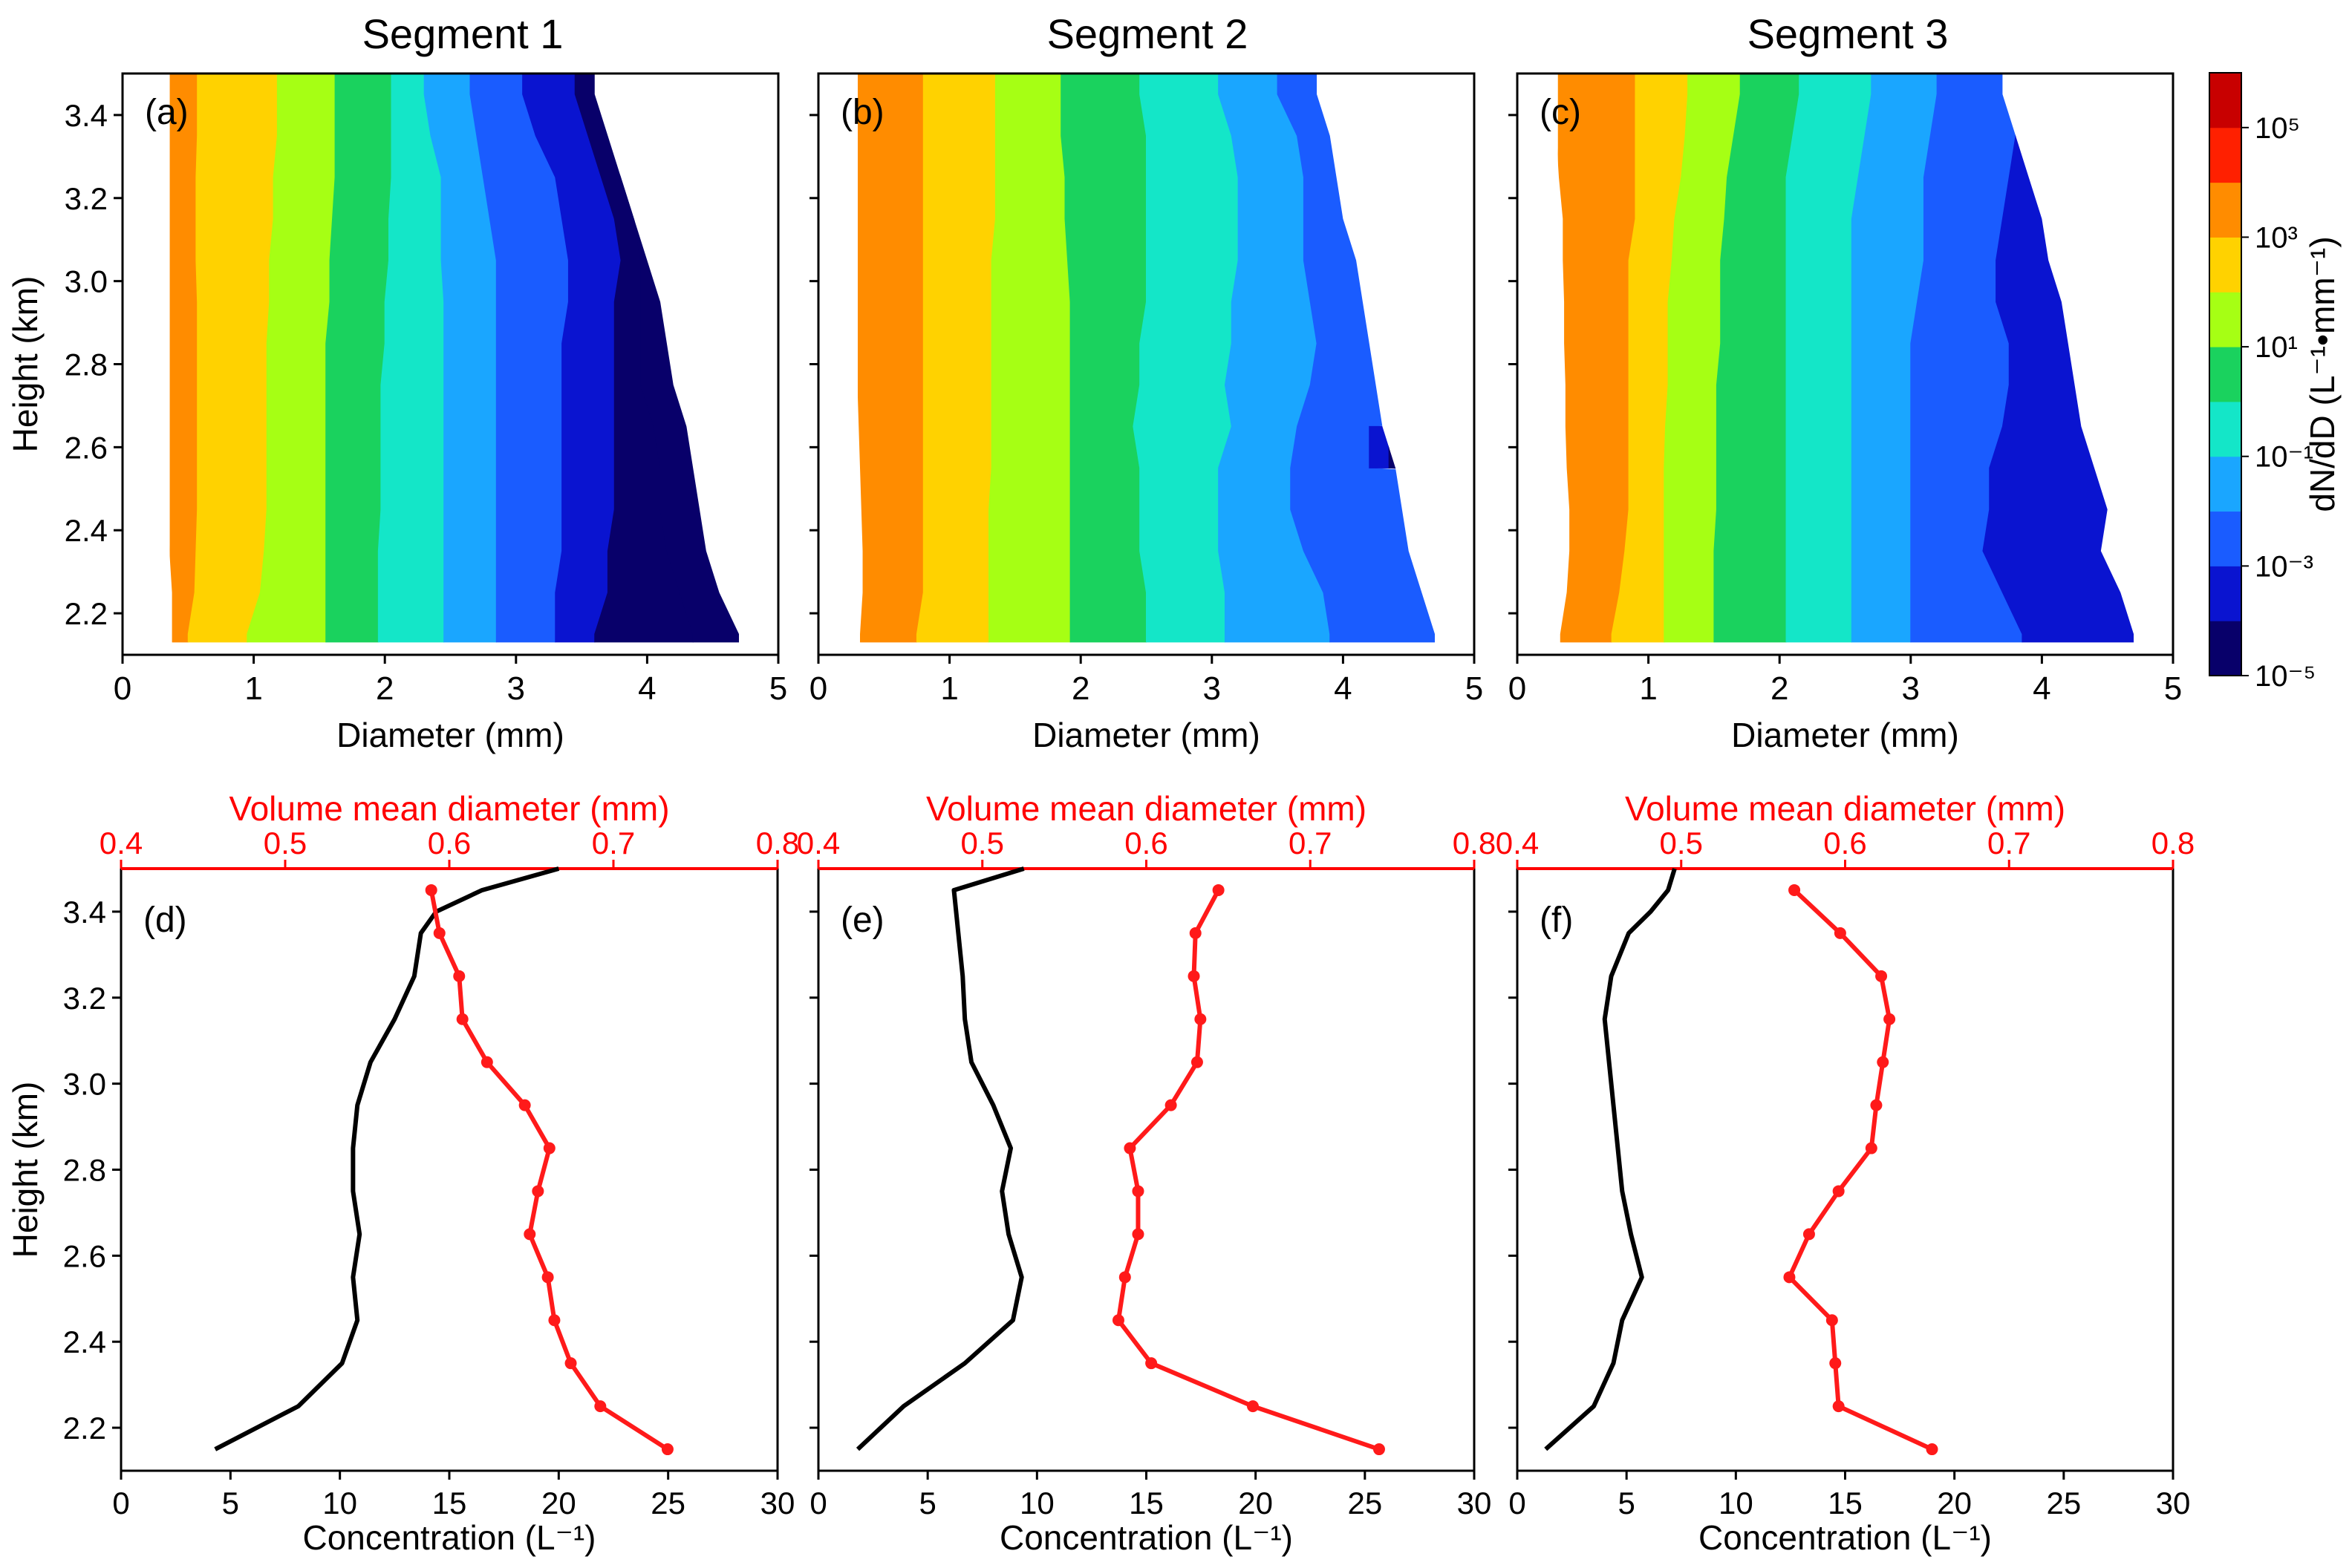 Image resolution: width=2352 pixels, height=1568 pixels. Describe the element at coordinates (1408, 358) in the screenshot. I see `contour-band-level--5` at that location.